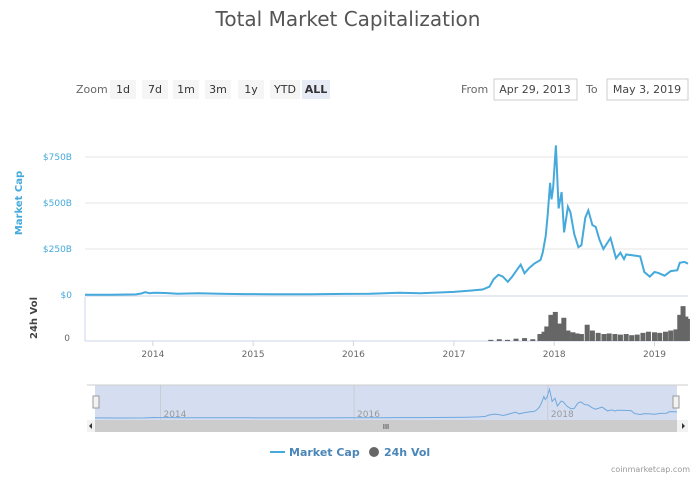  Describe the element at coordinates (683, 426) in the screenshot. I see `scroll-right-arrow-icon` at that location.